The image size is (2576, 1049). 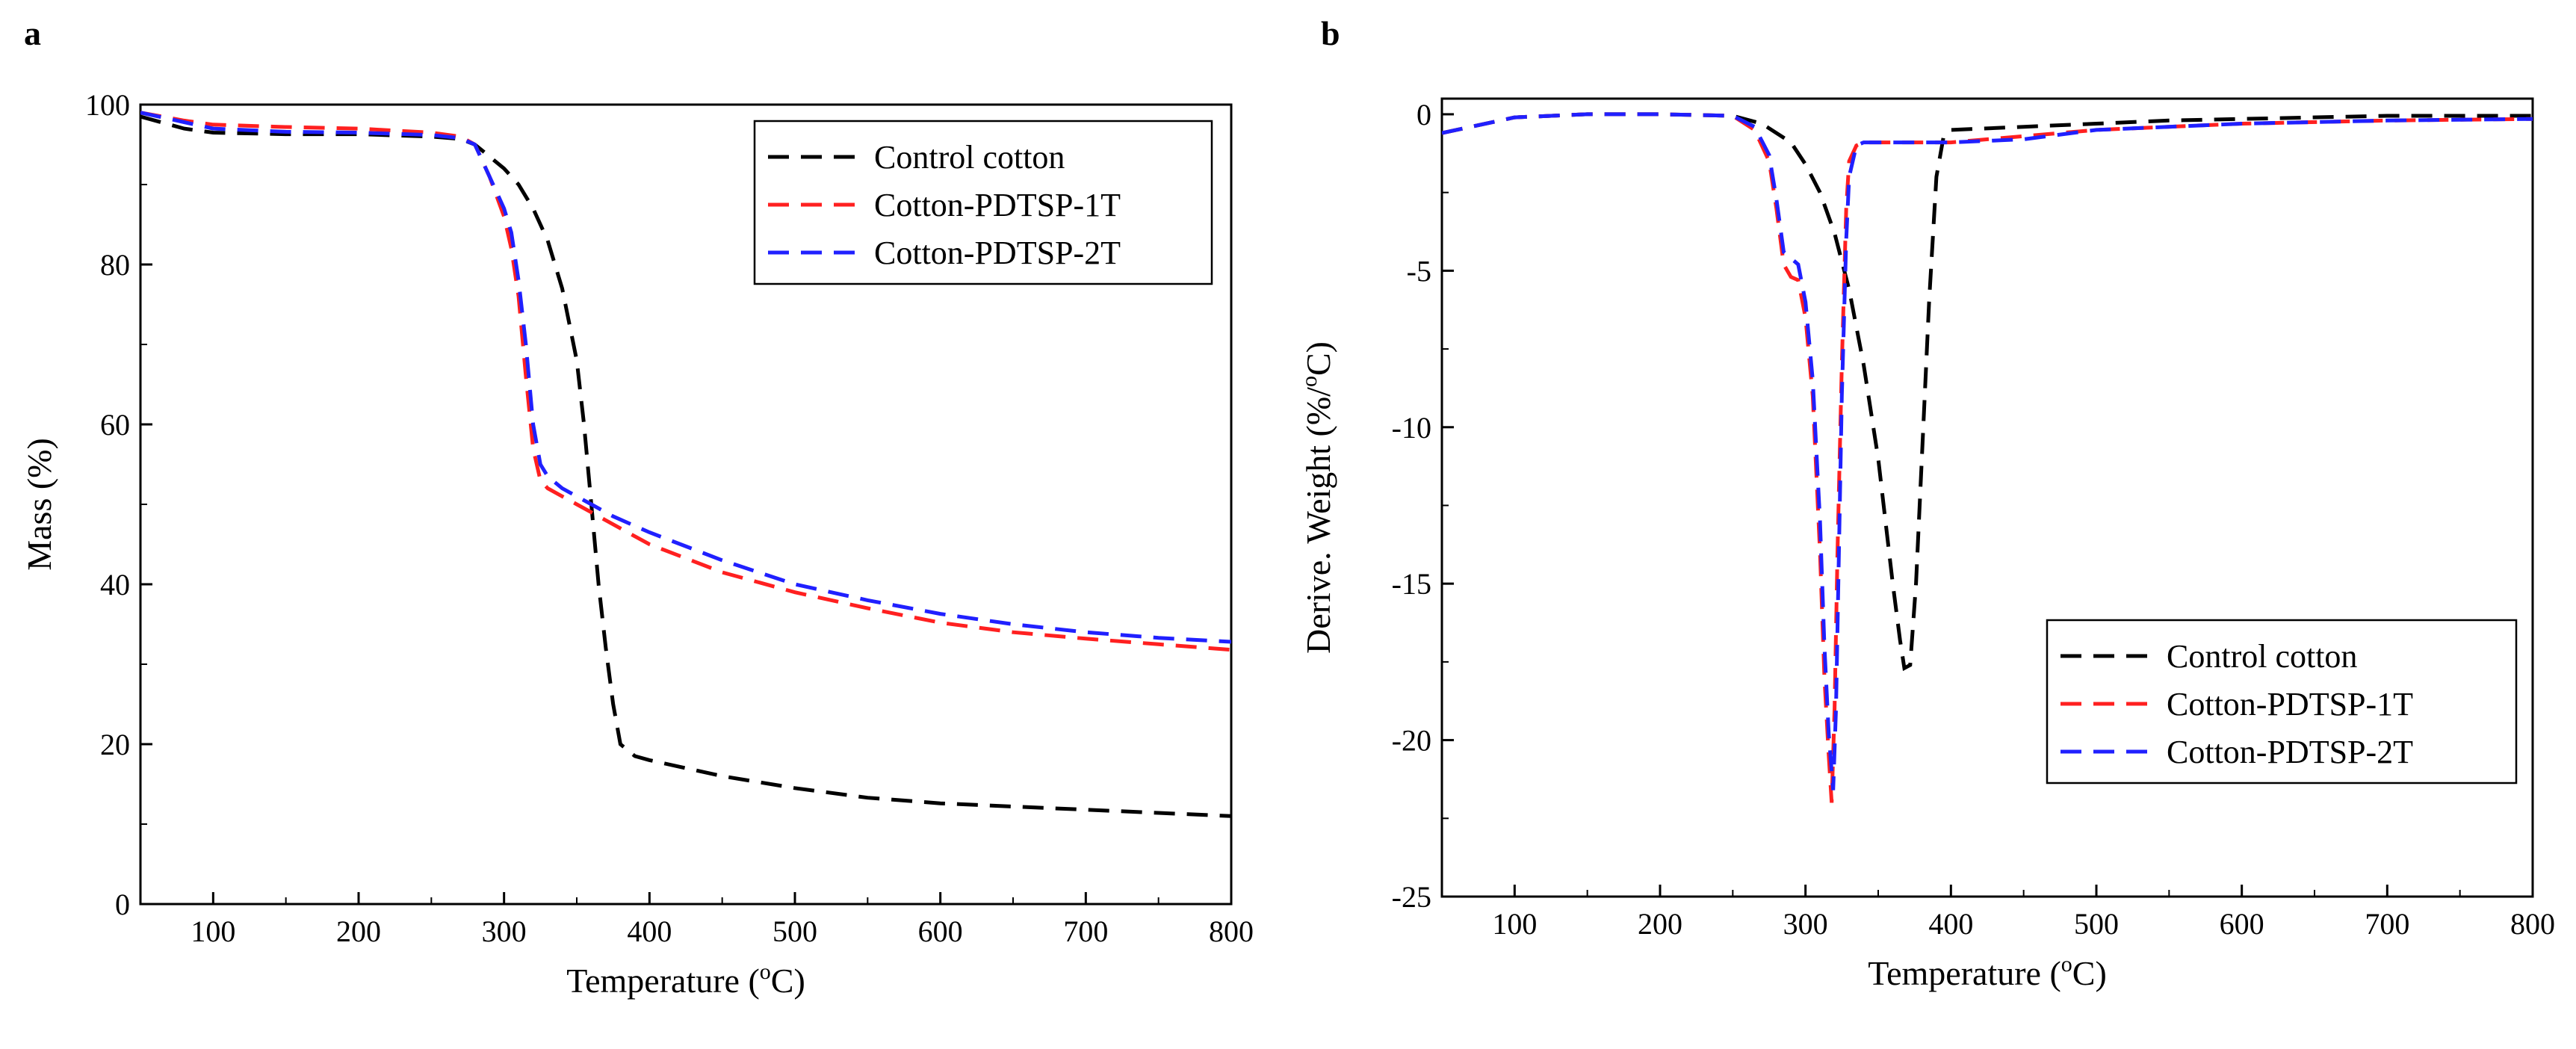 What do you see at coordinates (1411, 584) in the screenshot?
I see `y-tick-label: -15` at bounding box center [1411, 584].